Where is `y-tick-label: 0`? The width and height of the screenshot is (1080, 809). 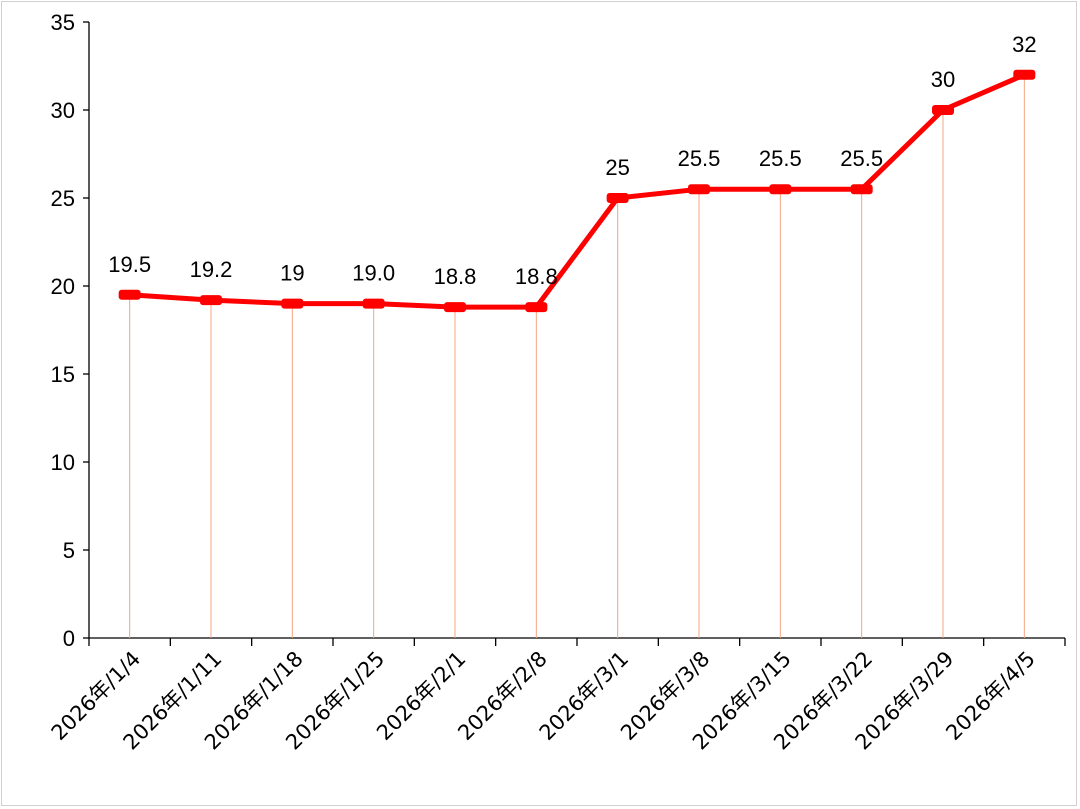 y-tick-label: 0 is located at coordinates (69, 638).